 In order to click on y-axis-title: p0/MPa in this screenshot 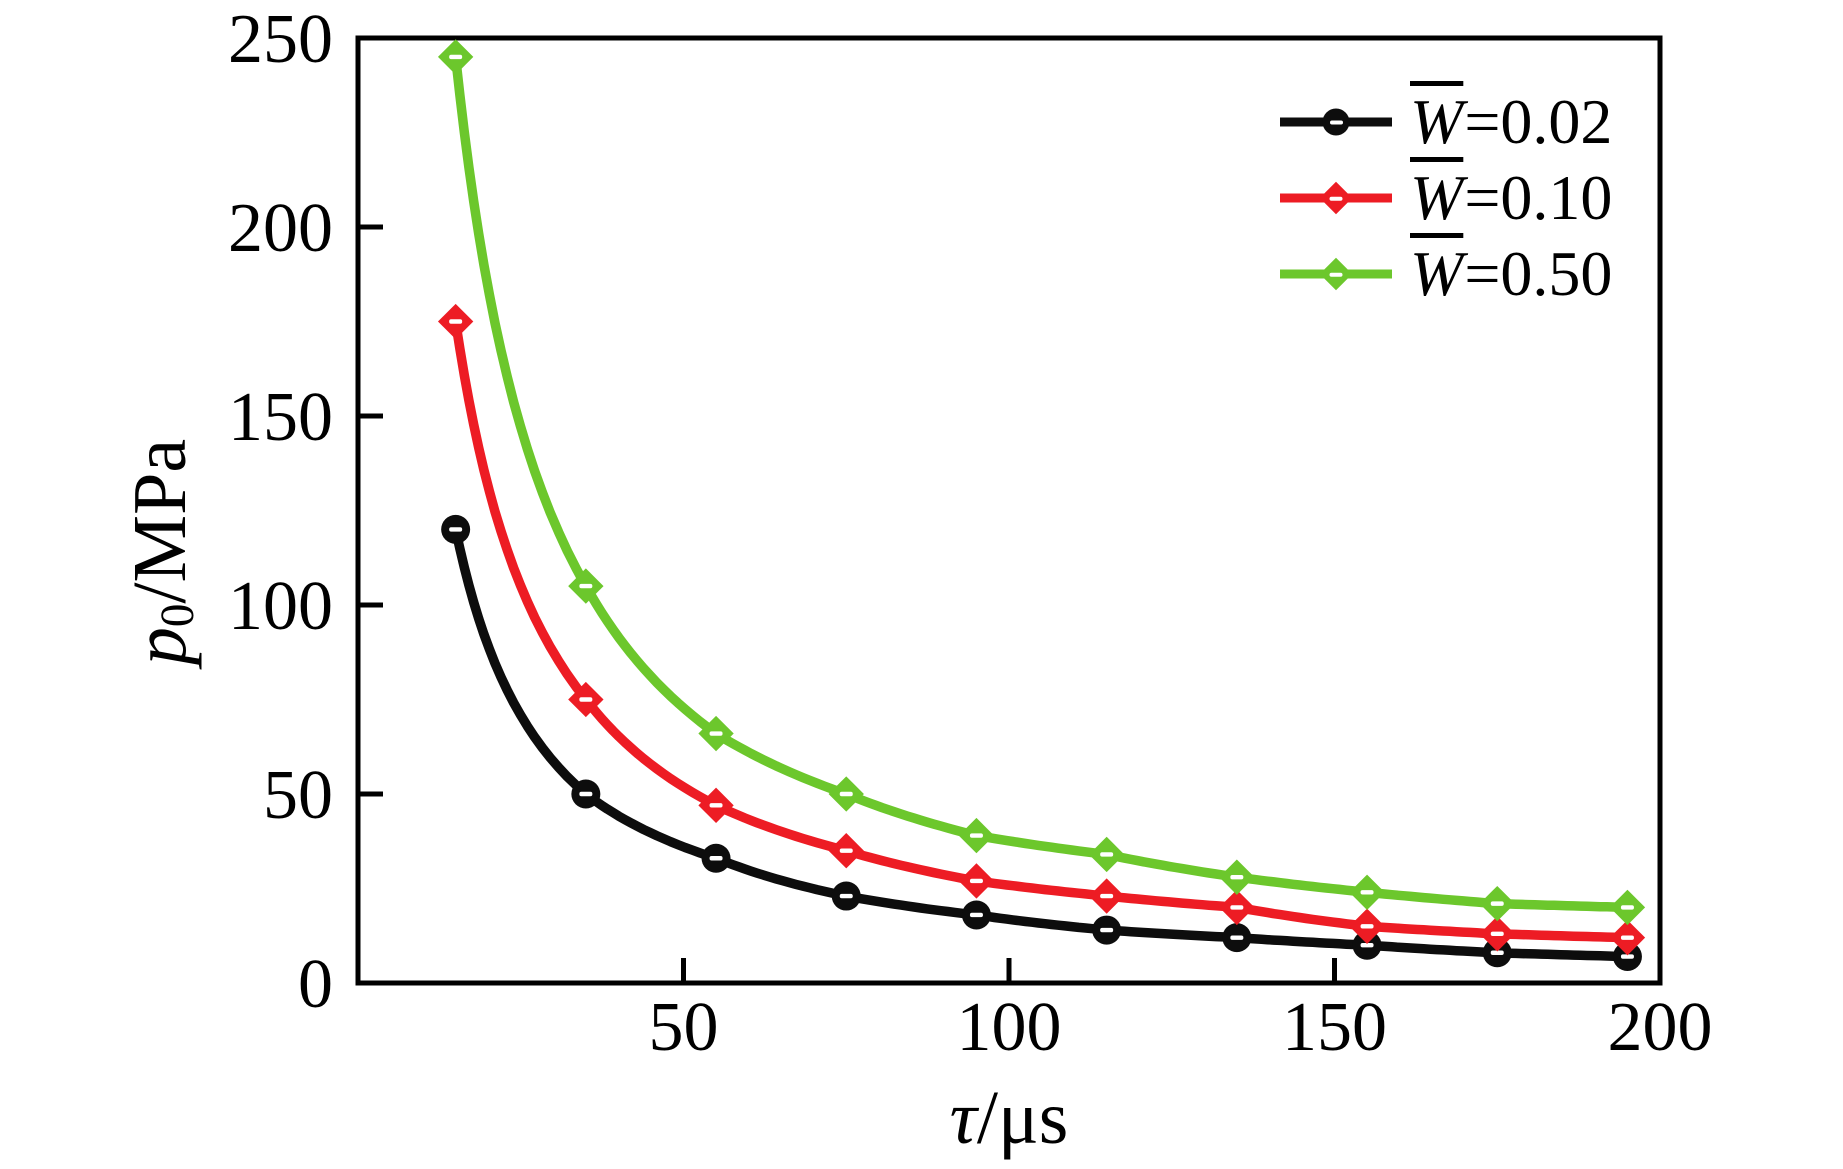, I will do `click(161, 552)`.